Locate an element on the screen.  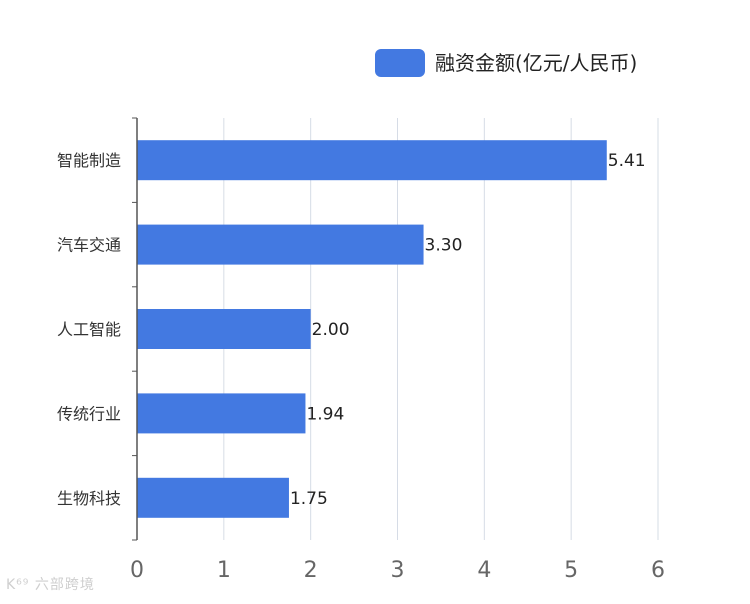
category-label-2: 人工智能 is located at coordinates (89, 329).